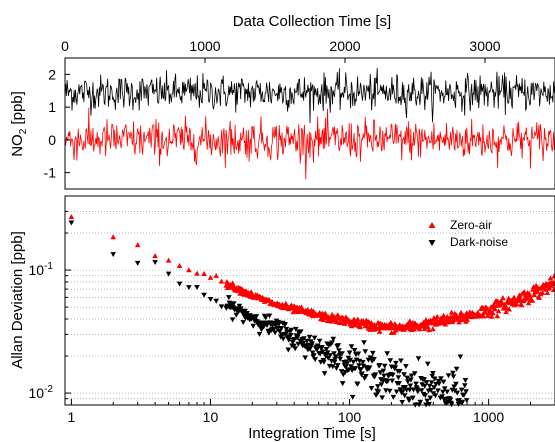  What do you see at coordinates (312, 433) in the screenshot?
I see `bottom-x-axis-title: Integration Time [s]` at bounding box center [312, 433].